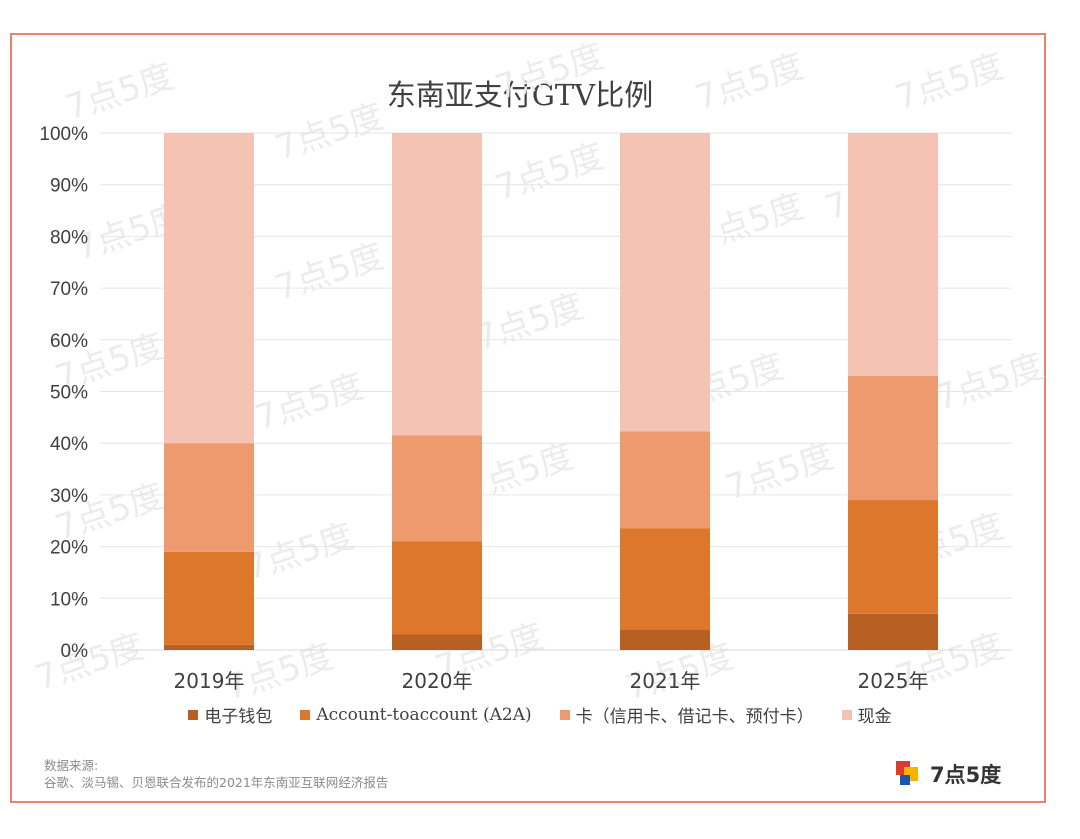  What do you see at coordinates (966, 775) in the screenshot?
I see `logo-text: 7点5度` at bounding box center [966, 775].